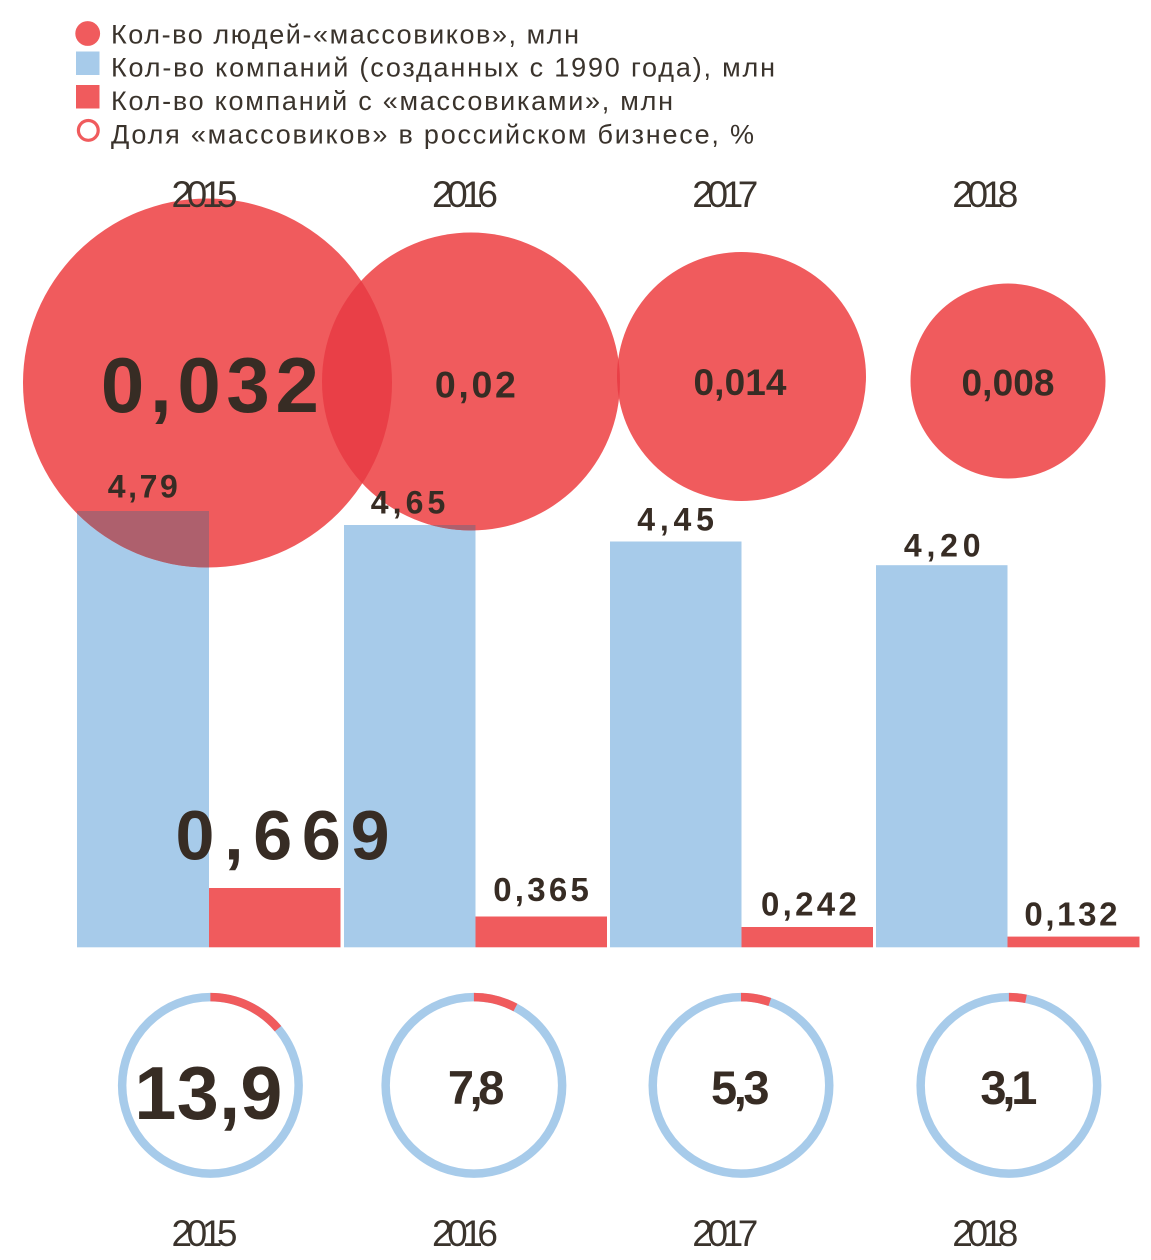 The image size is (1151, 1260). What do you see at coordinates (942, 546) in the screenshot?
I see `svg-text: 4,20` at bounding box center [942, 546].